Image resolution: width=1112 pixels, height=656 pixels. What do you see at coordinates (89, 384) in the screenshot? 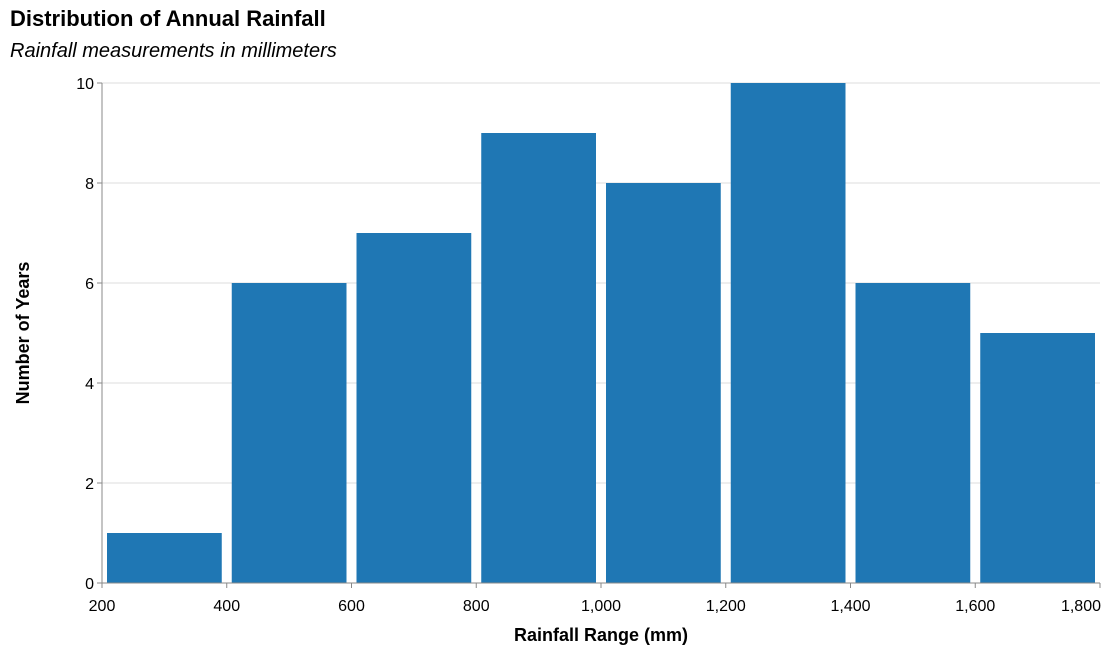
I see `y-tick-label: 4` at bounding box center [89, 384].